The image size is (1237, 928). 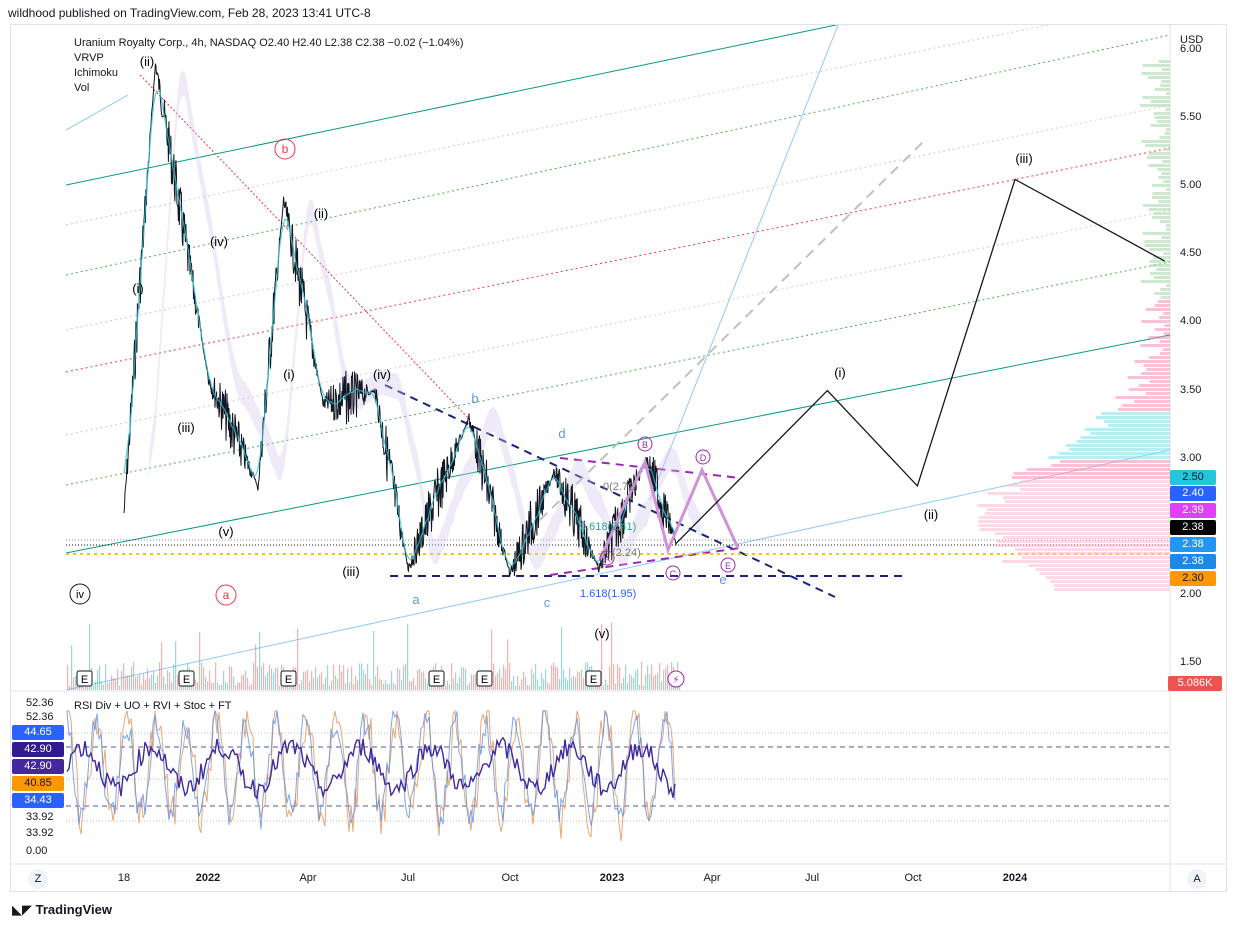 What do you see at coordinates (82, 88) in the screenshot?
I see `indicator-vol: Vol` at bounding box center [82, 88].